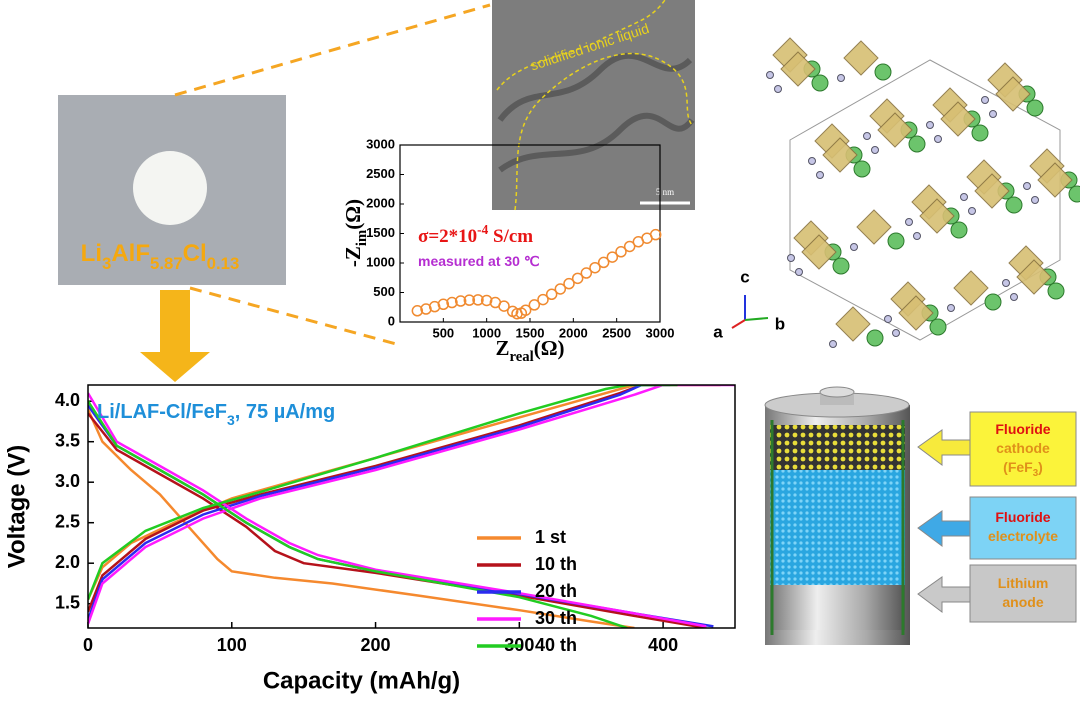  I want to click on axis-label: b, so click(780, 323).